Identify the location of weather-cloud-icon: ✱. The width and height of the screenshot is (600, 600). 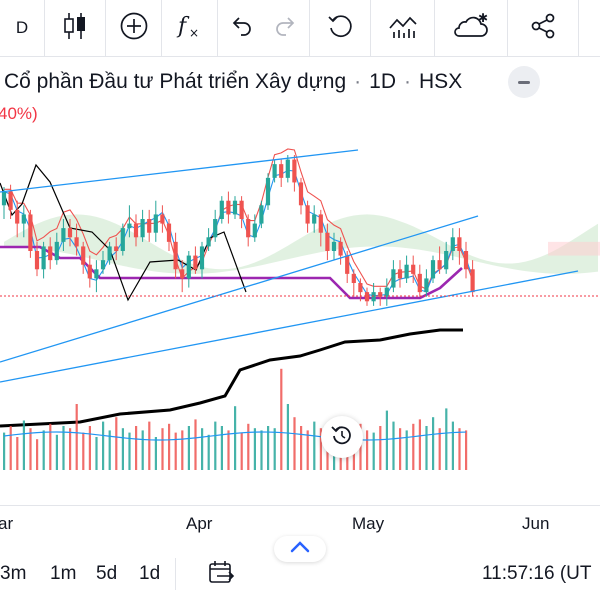
(471, 28).